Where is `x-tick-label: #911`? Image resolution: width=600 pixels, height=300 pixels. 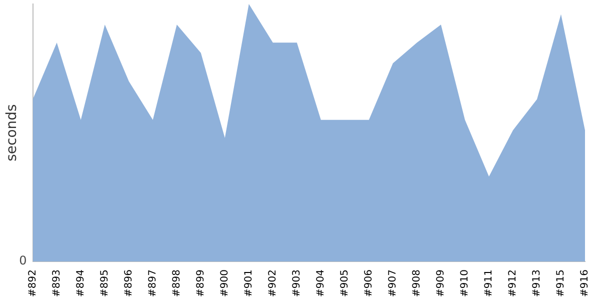
x-tick-label: #911 is located at coordinates (489, 284).